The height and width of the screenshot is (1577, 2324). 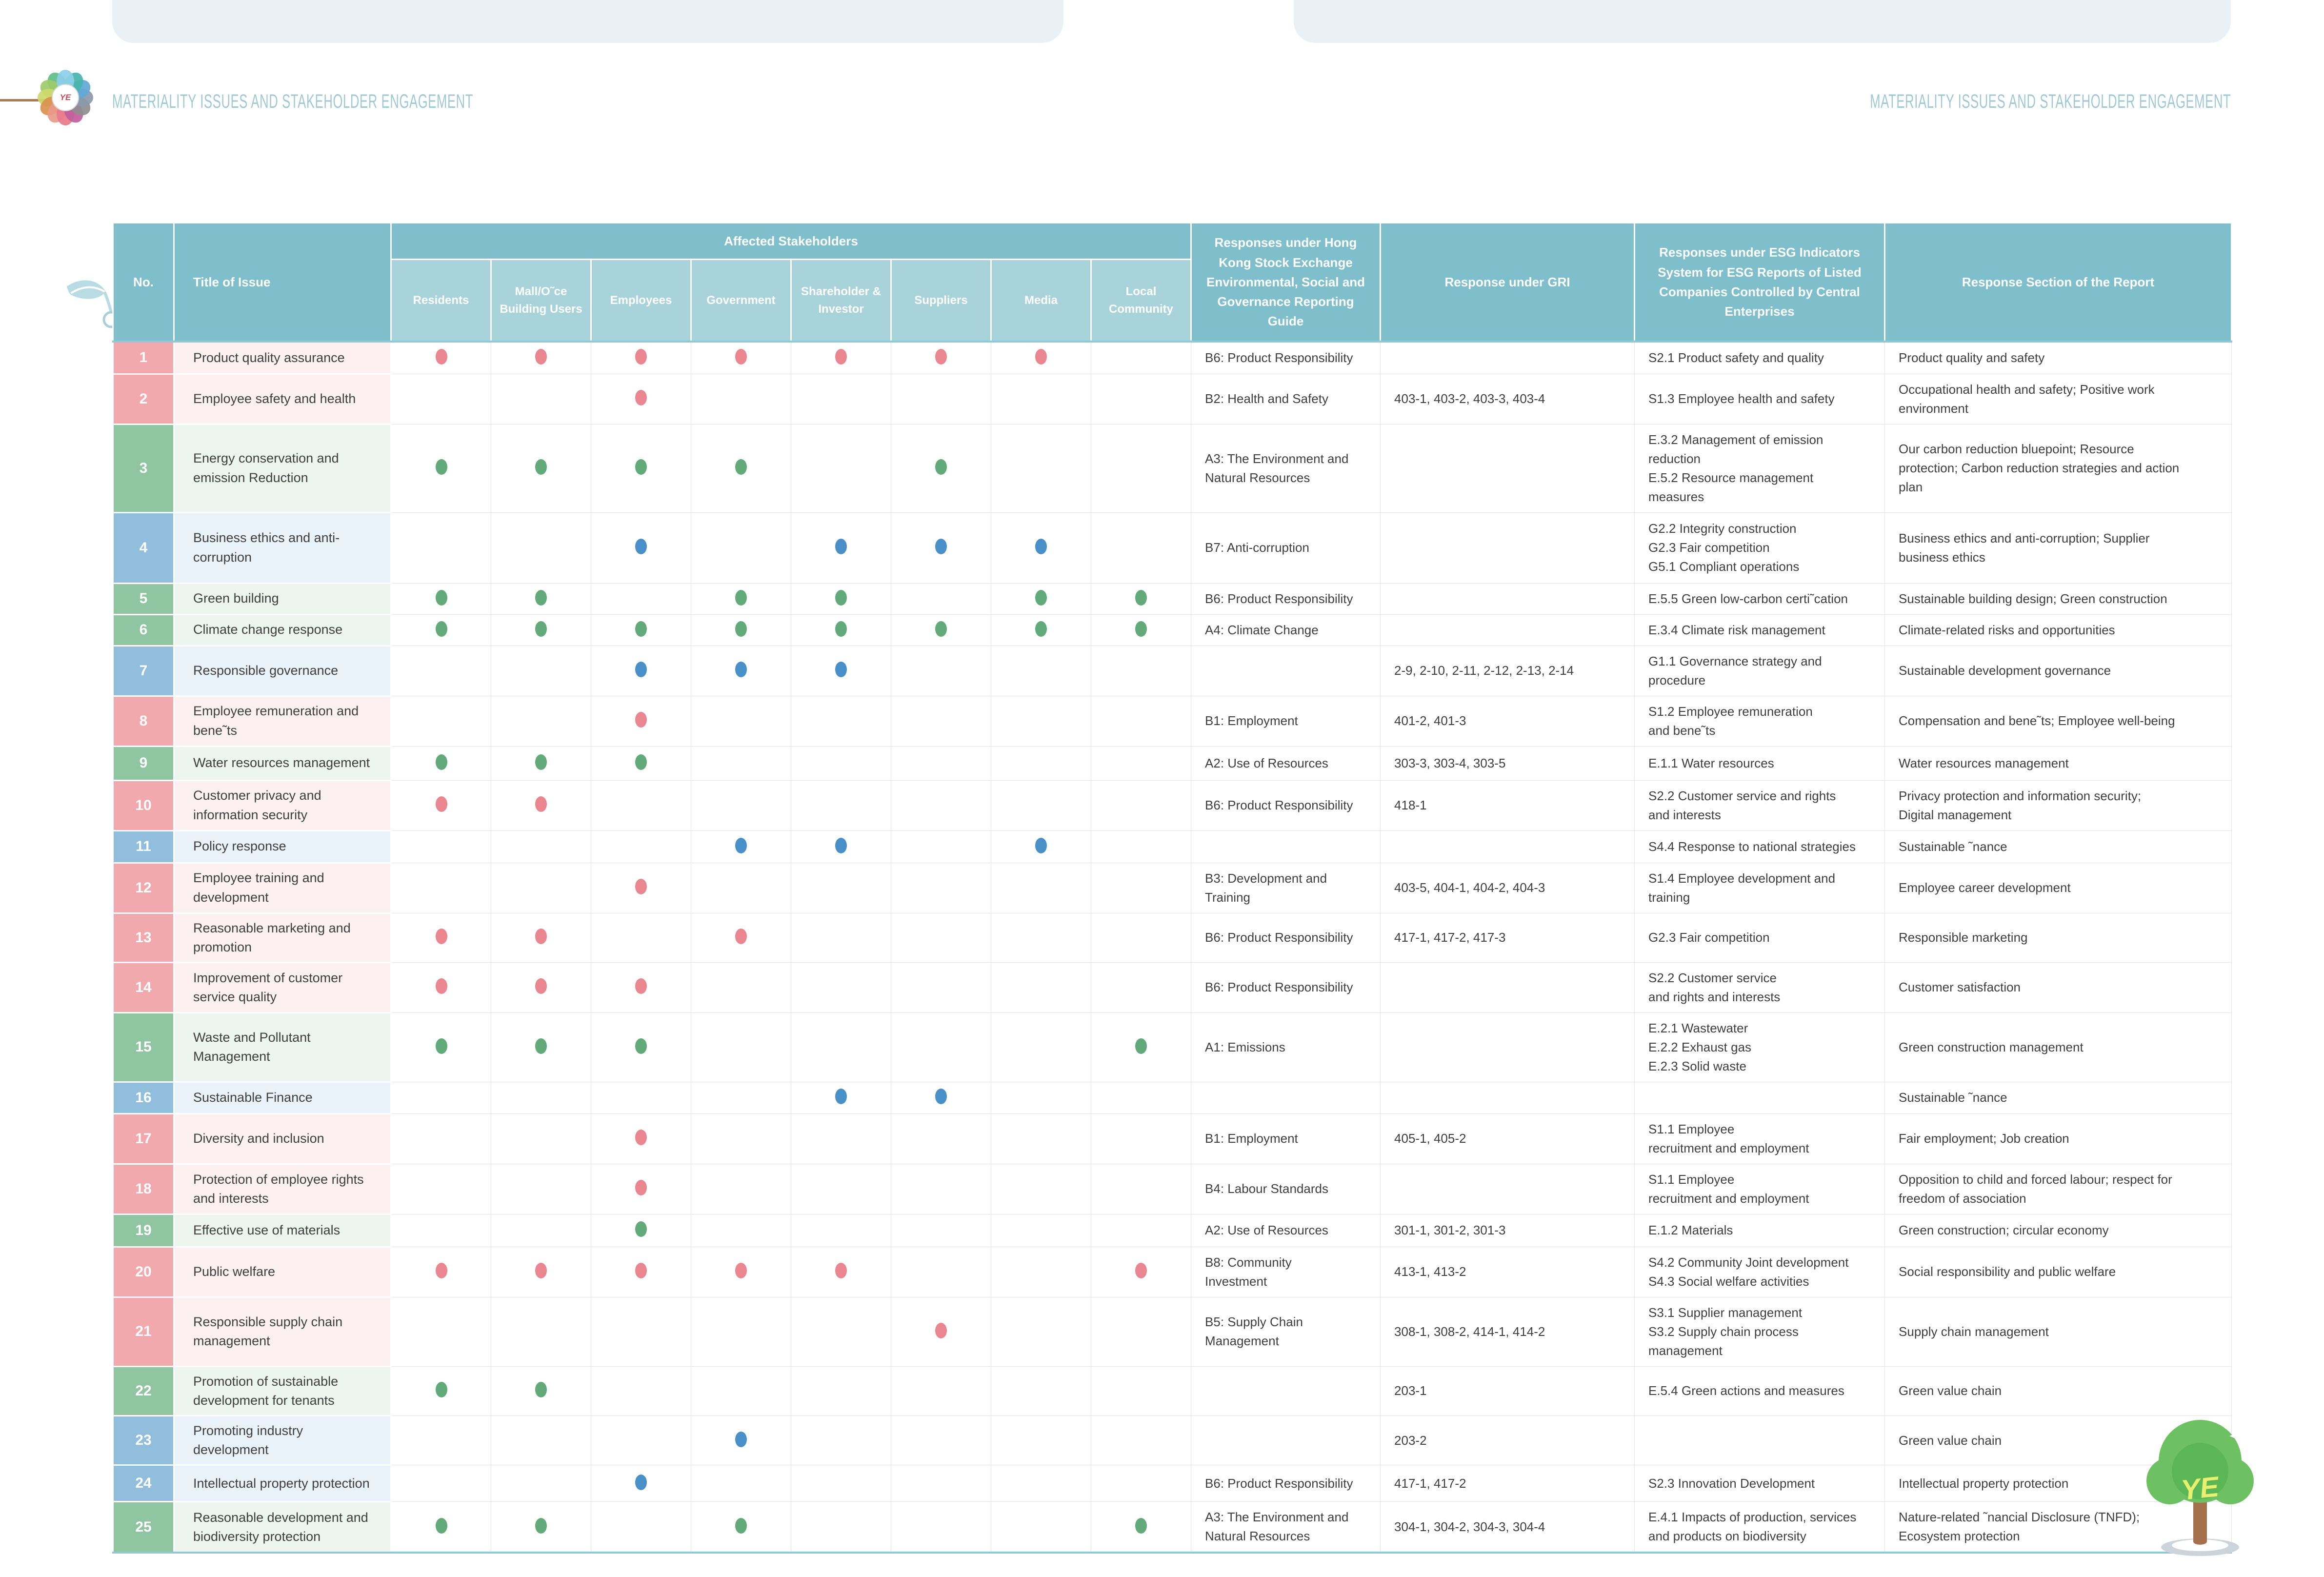 What do you see at coordinates (1759, 1097) in the screenshot?
I see `esg-cell` at bounding box center [1759, 1097].